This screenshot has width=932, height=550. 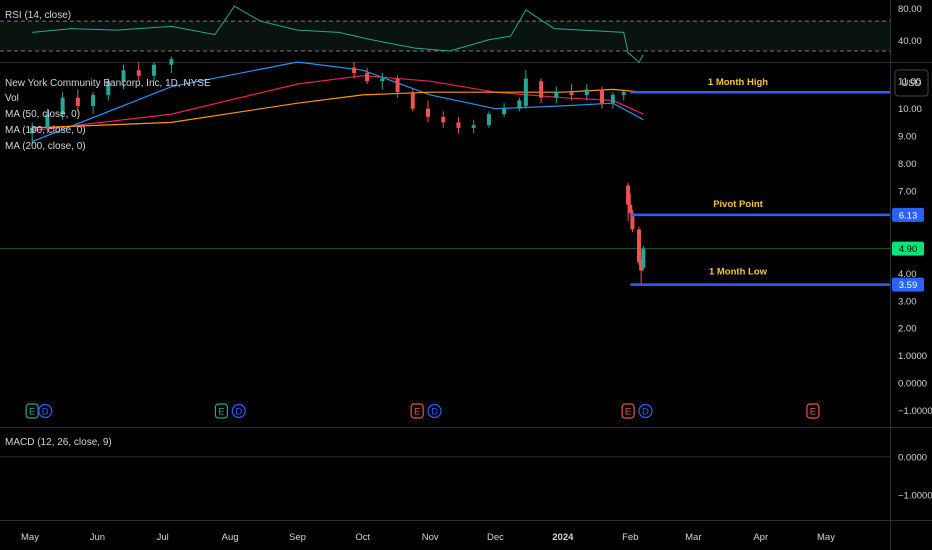 What do you see at coordinates (738, 82) in the screenshot?
I see `level-label: 1 Month High` at bounding box center [738, 82].